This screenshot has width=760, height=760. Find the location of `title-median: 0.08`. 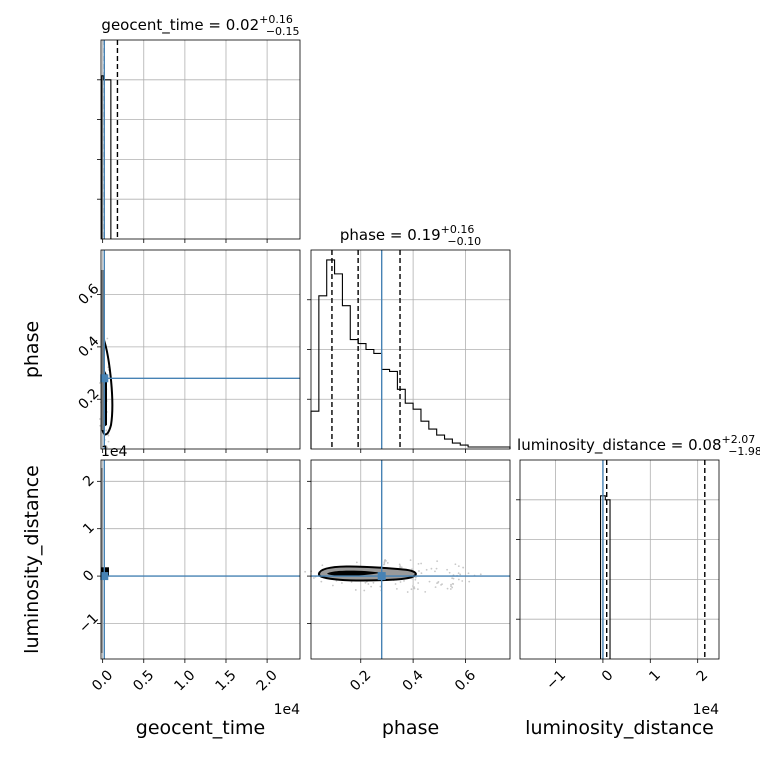

title-median: 0.08 is located at coordinates (704, 445).